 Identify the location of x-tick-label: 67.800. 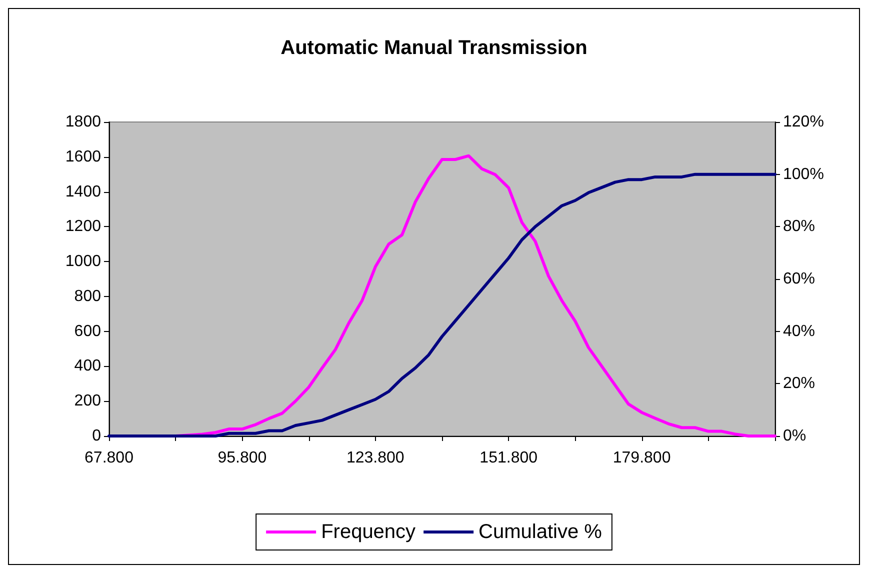
(109, 458).